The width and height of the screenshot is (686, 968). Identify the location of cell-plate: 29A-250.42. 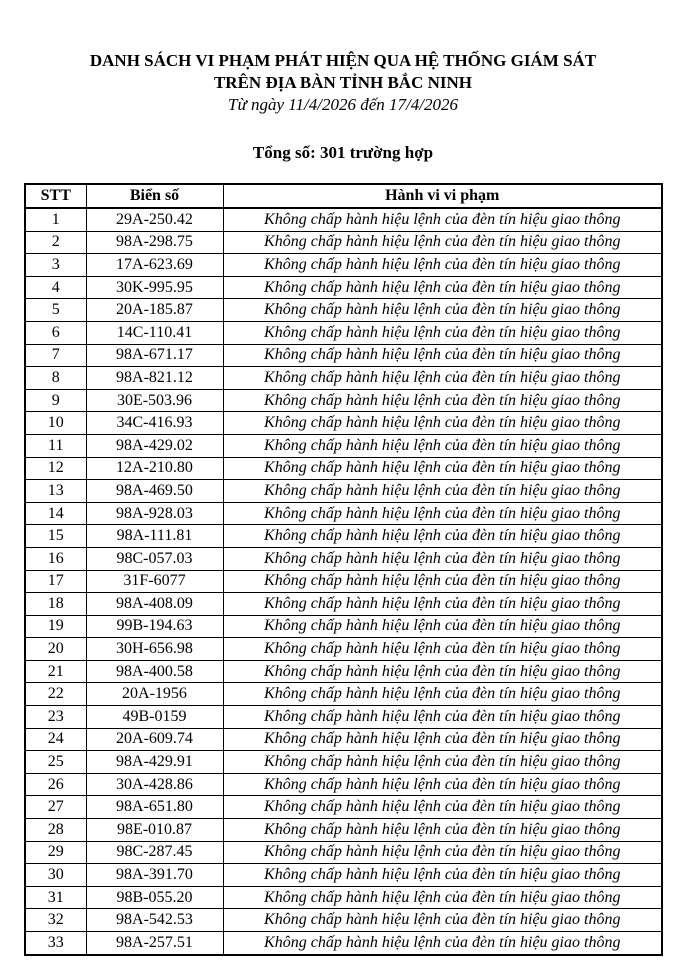
(154, 219).